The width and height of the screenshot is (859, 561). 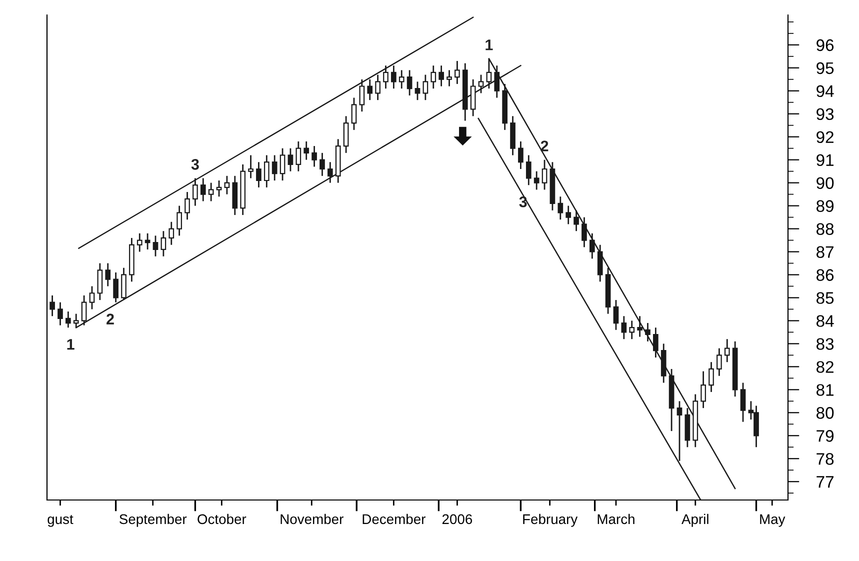 I want to click on y-tick-label: 82, so click(x=825, y=367).